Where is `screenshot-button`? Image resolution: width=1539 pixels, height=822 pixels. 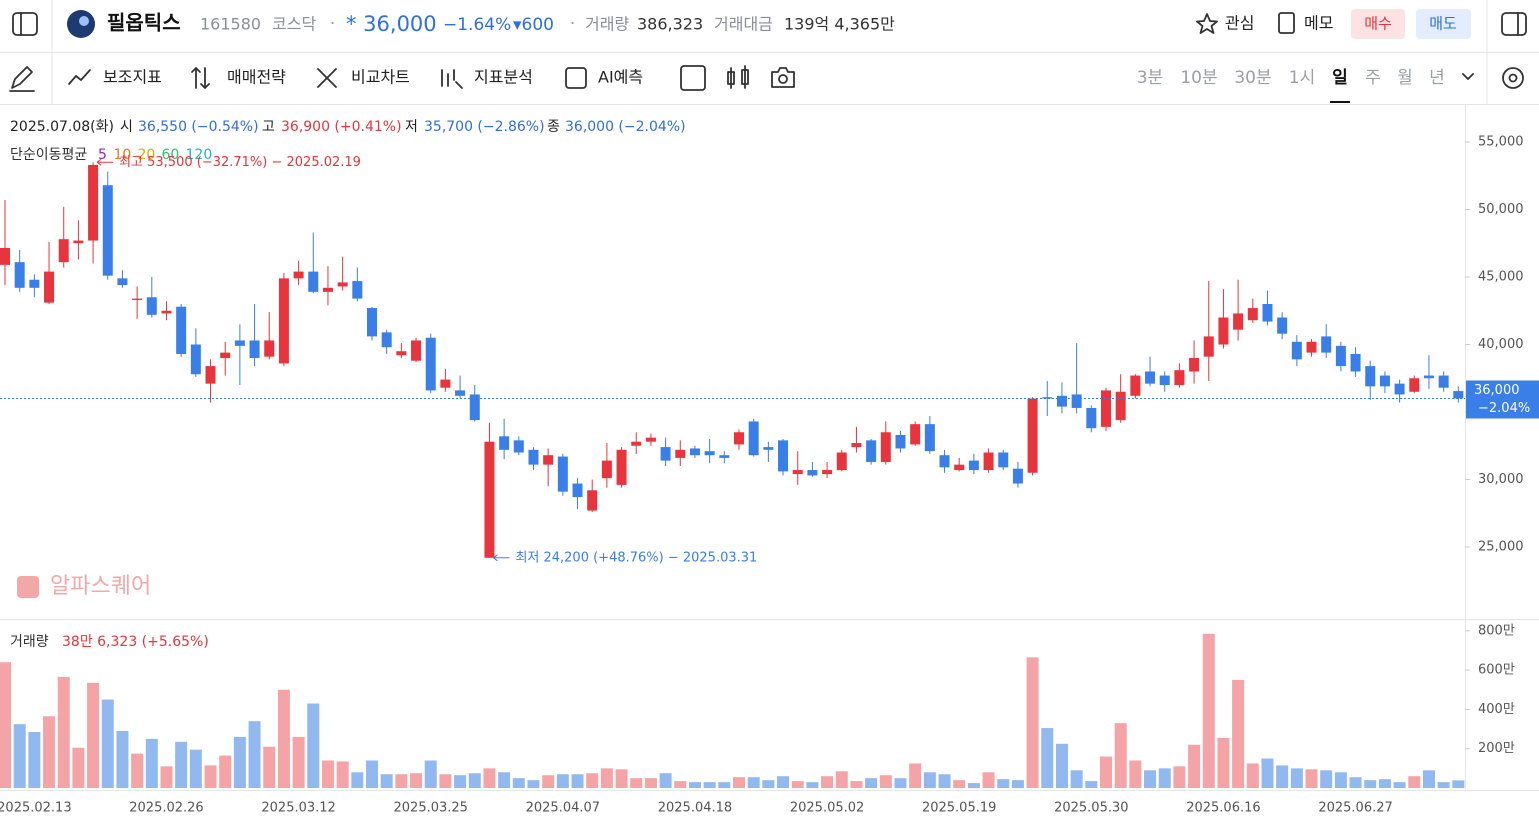 screenshot-button is located at coordinates (783, 77).